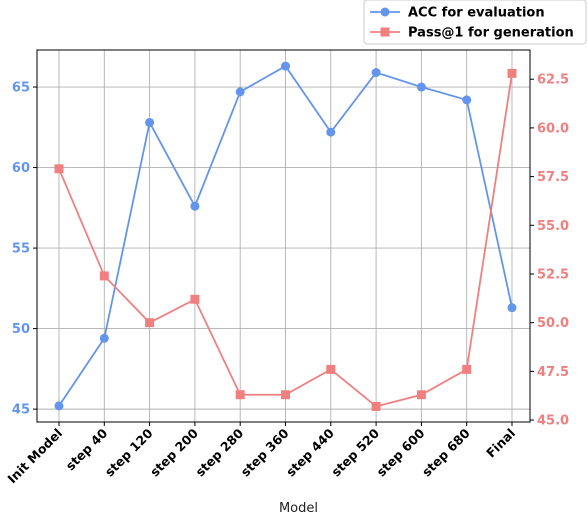 The image size is (588, 519). What do you see at coordinates (553, 128) in the screenshot?
I see `right-tick-label: 60.0` at bounding box center [553, 128].